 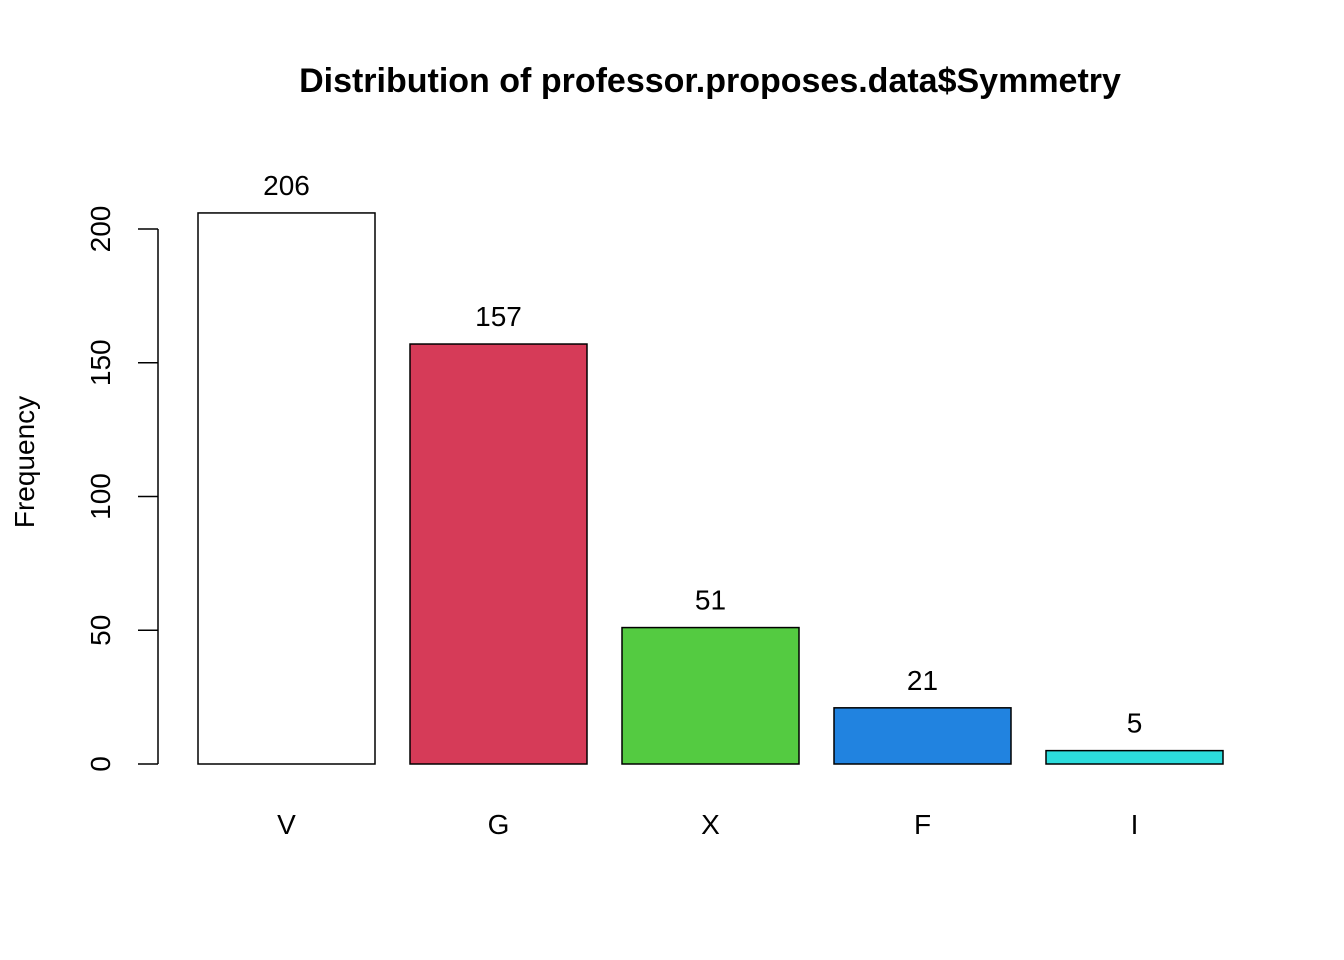 What do you see at coordinates (710, 600) in the screenshot?
I see `data-label-x: 51` at bounding box center [710, 600].